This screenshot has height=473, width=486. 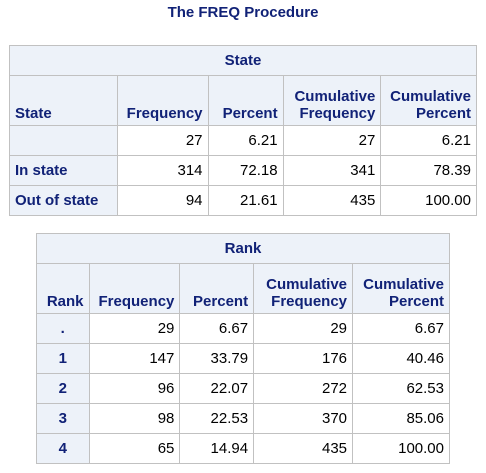 I want to click on frequency-cell: 314, so click(x=163, y=170).